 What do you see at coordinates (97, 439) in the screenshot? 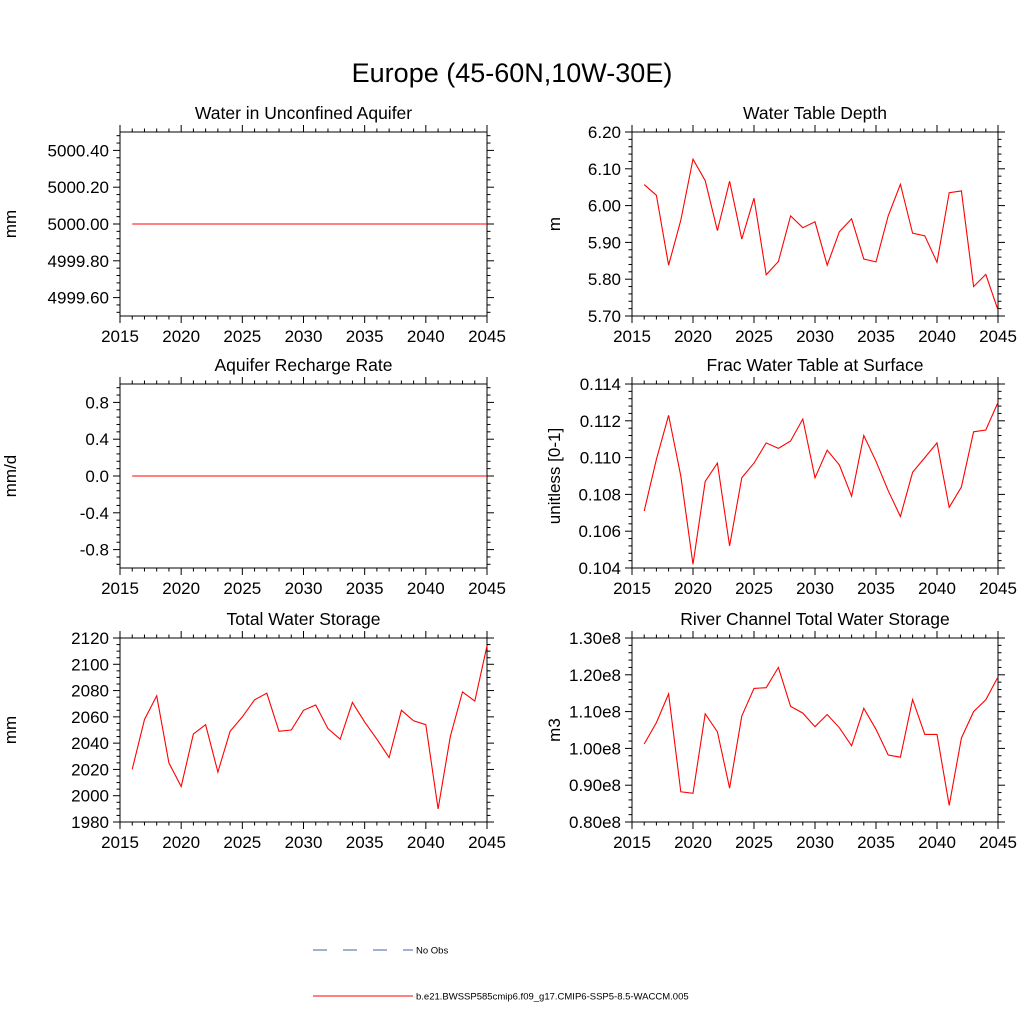
I see `y-tick-label: 0.4` at bounding box center [97, 439].